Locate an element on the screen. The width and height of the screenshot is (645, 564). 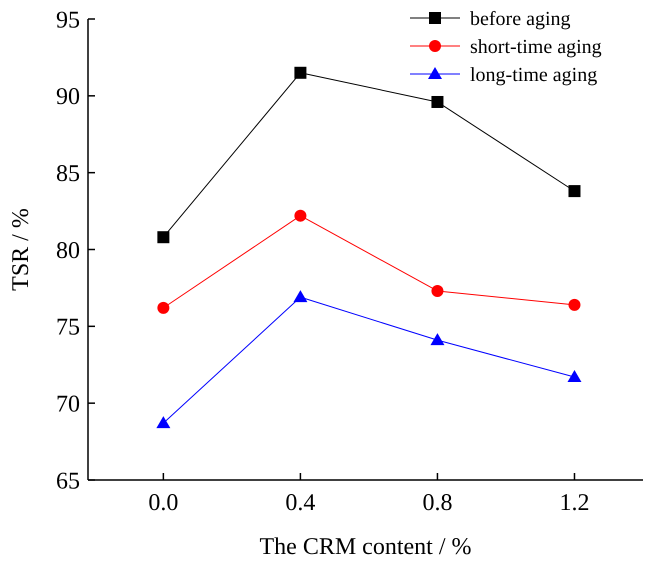
x-tick-label: 0.8 is located at coordinates (437, 503).